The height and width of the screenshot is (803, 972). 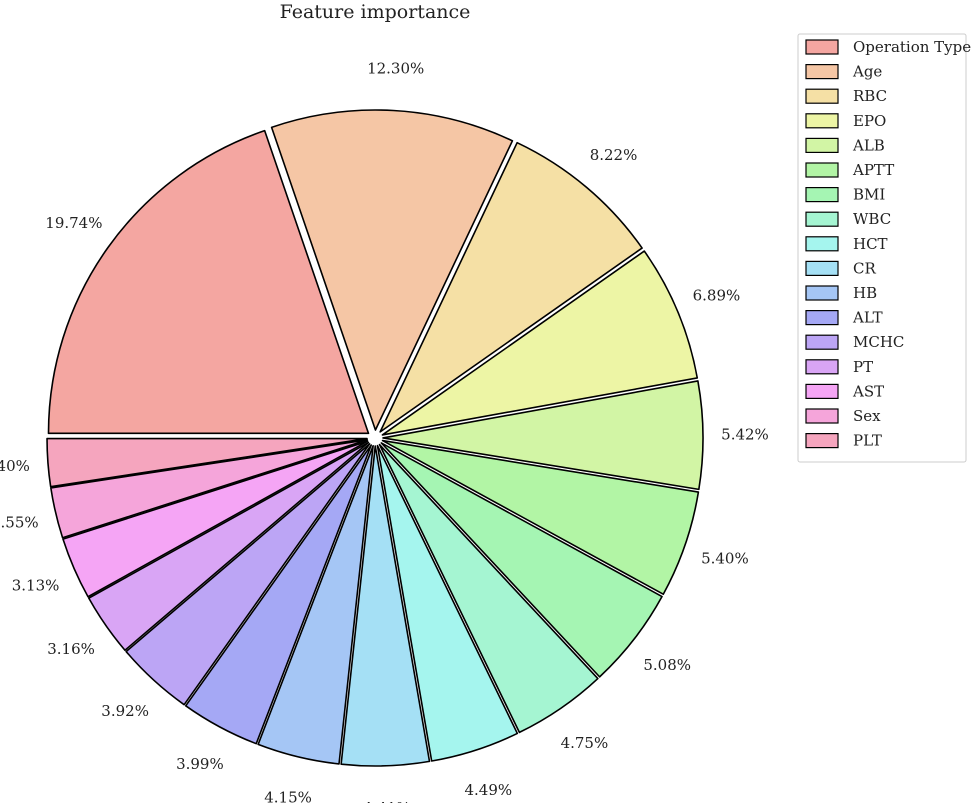 What do you see at coordinates (869, 121) in the screenshot?
I see `legend-label-epo: EPO` at bounding box center [869, 121].